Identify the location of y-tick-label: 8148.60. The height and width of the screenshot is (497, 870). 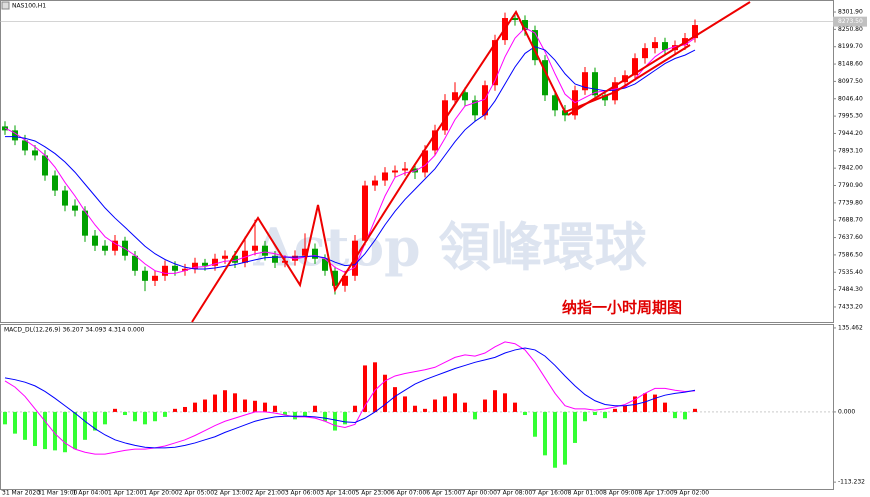
(850, 64).